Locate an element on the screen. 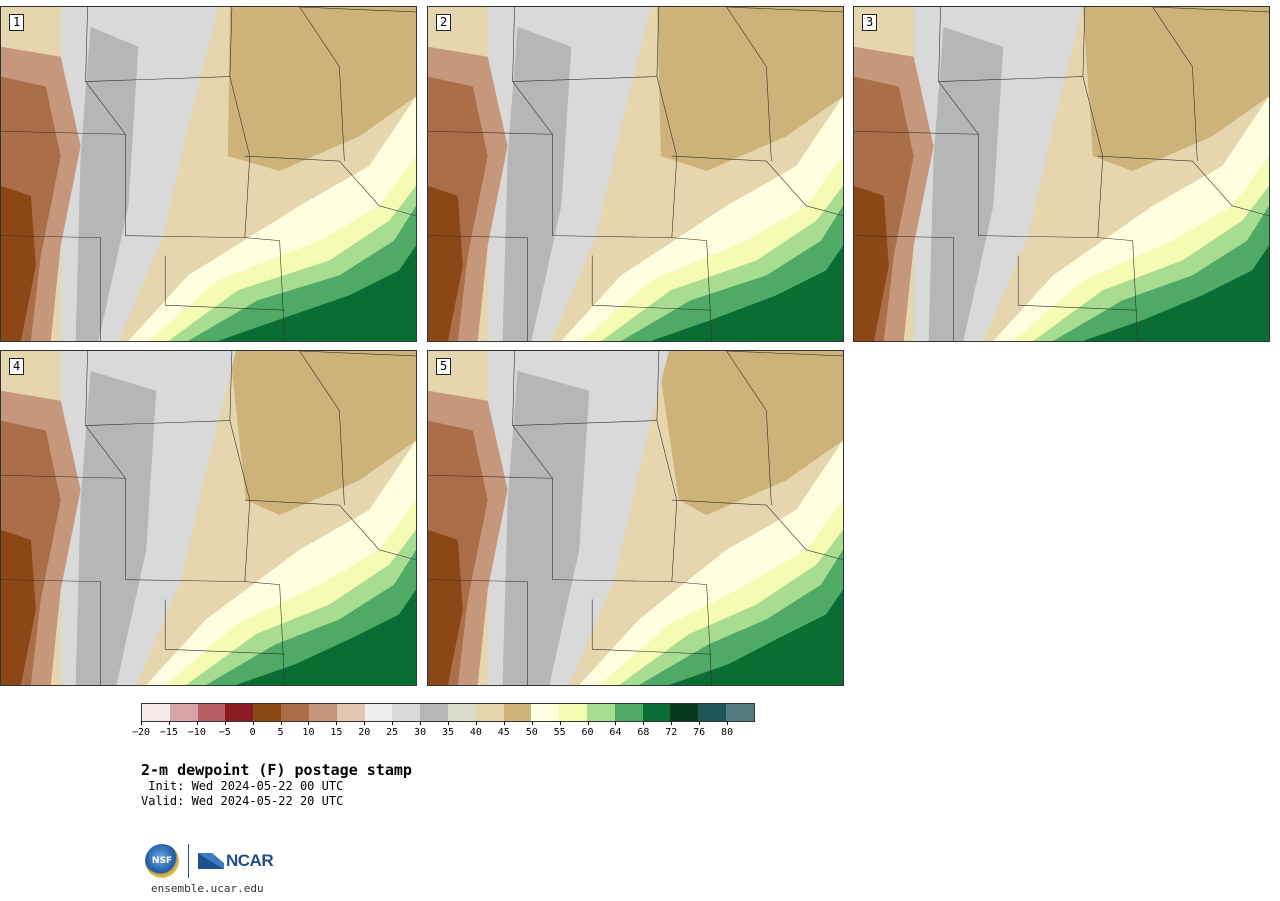  member-panel: 5 is located at coordinates (635, 518).